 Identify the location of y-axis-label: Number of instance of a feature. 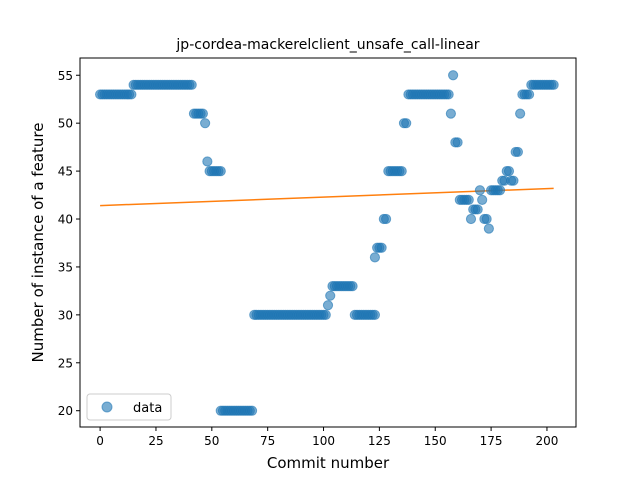
(38, 243).